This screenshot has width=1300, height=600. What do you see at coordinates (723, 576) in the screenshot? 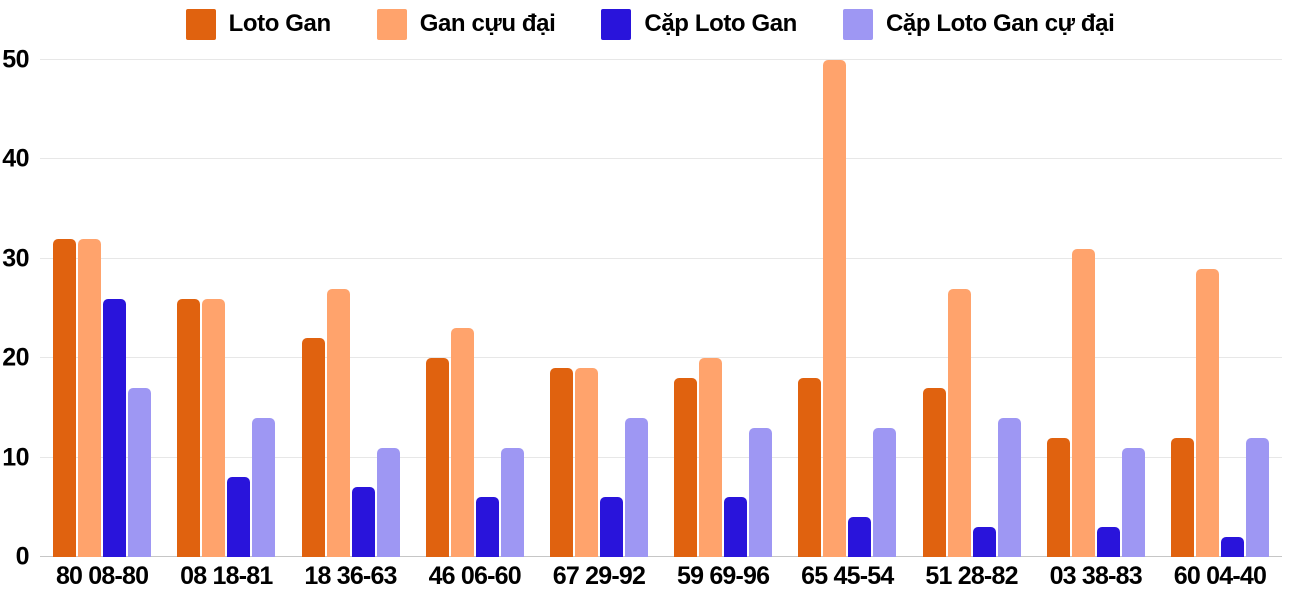
I see `x-category-label: 59 69-96` at bounding box center [723, 576].